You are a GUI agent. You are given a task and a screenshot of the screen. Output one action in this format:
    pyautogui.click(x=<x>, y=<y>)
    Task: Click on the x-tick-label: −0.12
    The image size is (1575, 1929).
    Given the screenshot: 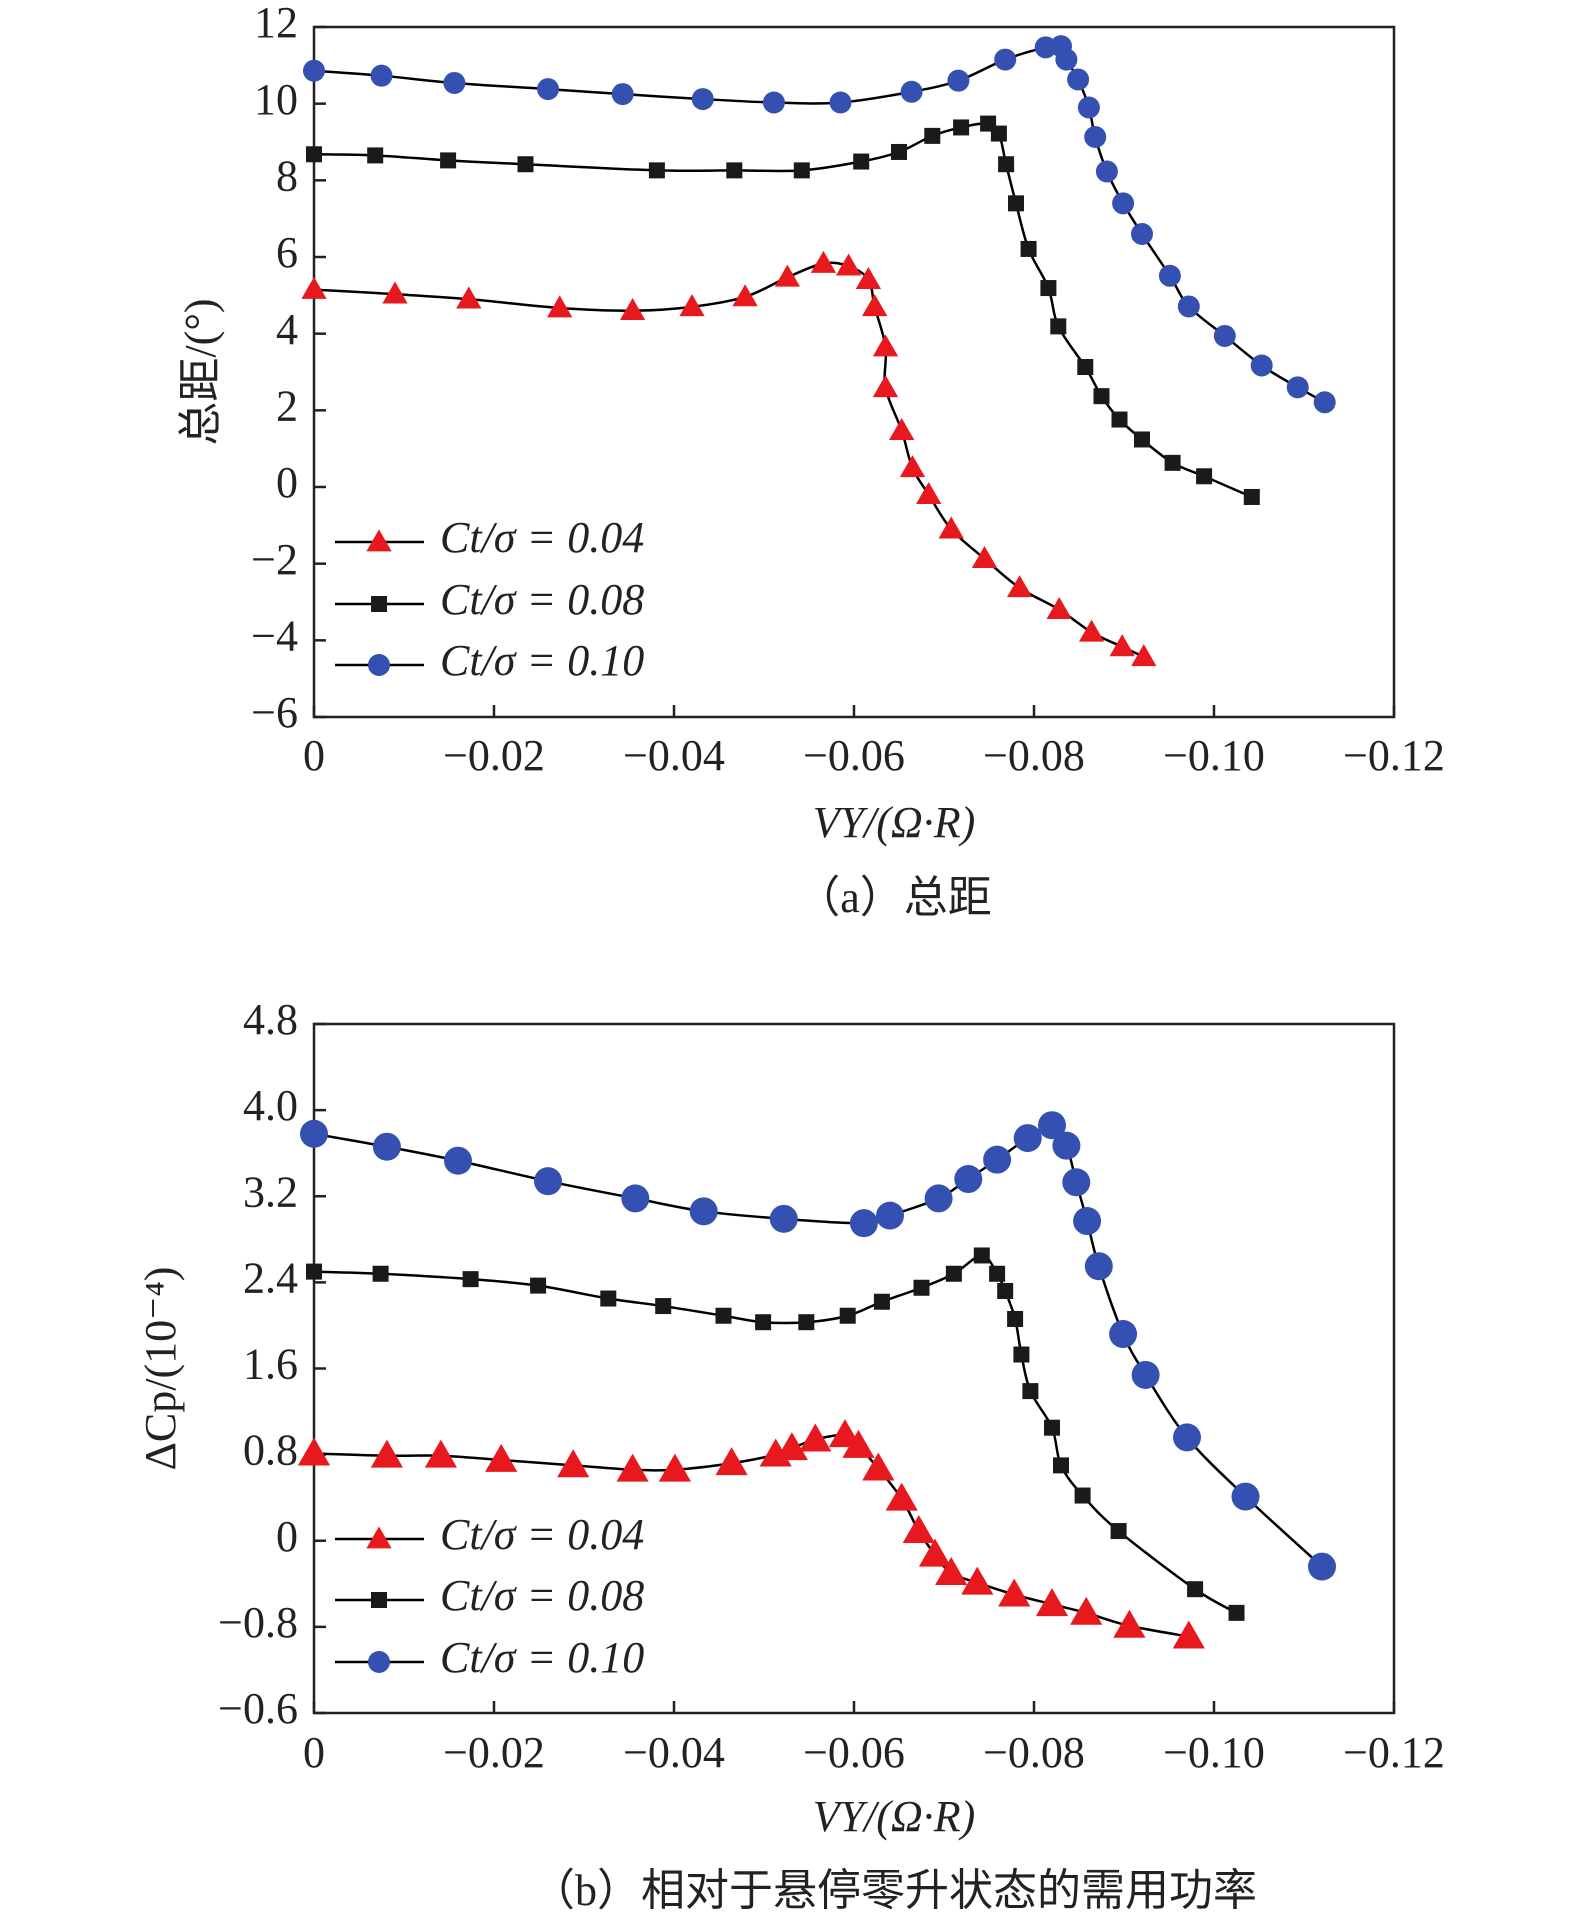 What is the action you would take?
    pyautogui.click(x=1394, y=755)
    